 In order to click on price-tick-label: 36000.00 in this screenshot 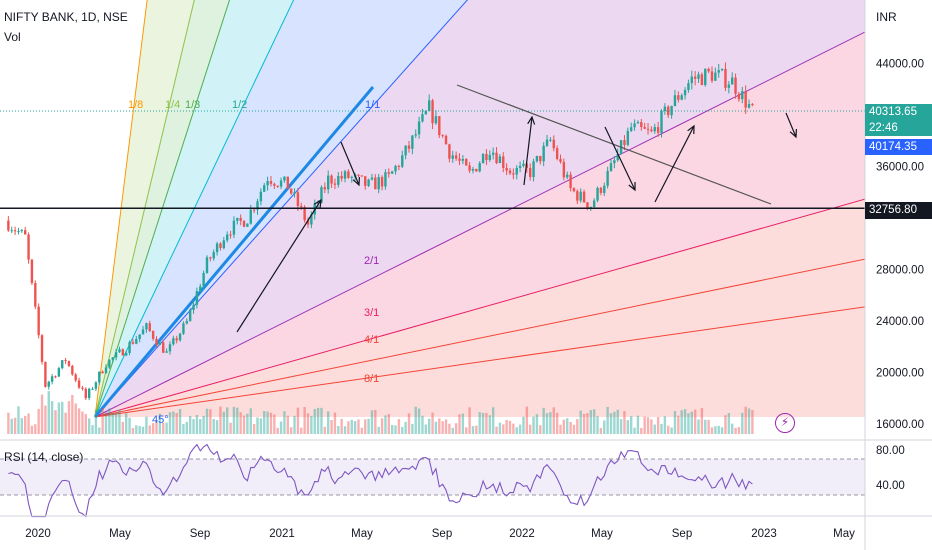, I will do `click(900, 168)`.